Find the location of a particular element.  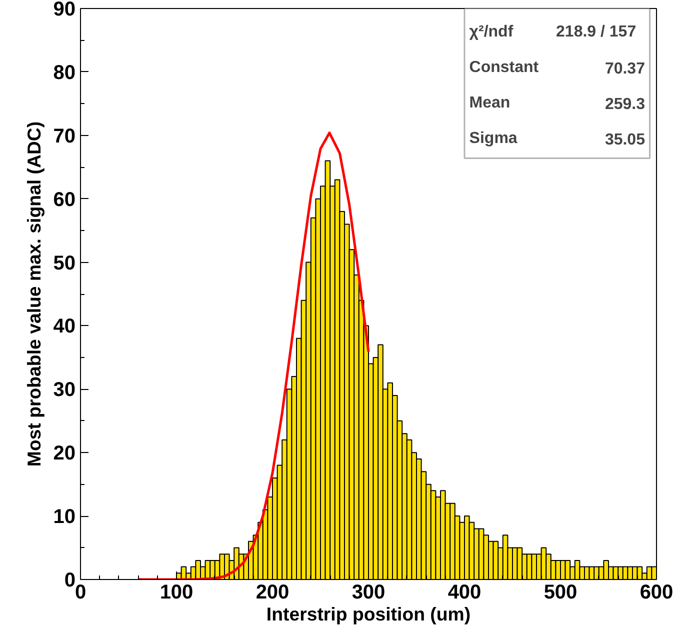

y-tick-label: 20 is located at coordinates (64, 453).